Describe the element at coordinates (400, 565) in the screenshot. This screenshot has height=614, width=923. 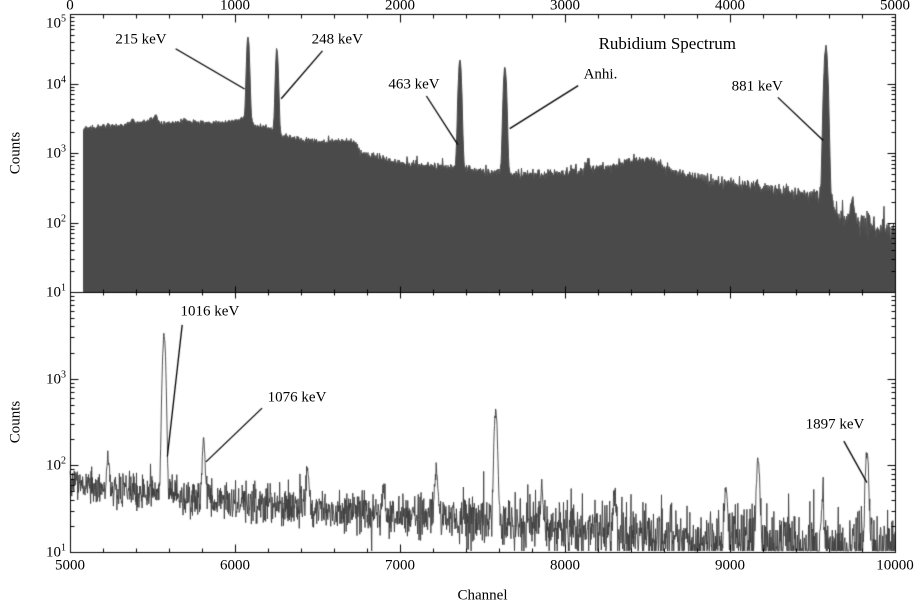
I see `x-tick-label: 7000` at that location.